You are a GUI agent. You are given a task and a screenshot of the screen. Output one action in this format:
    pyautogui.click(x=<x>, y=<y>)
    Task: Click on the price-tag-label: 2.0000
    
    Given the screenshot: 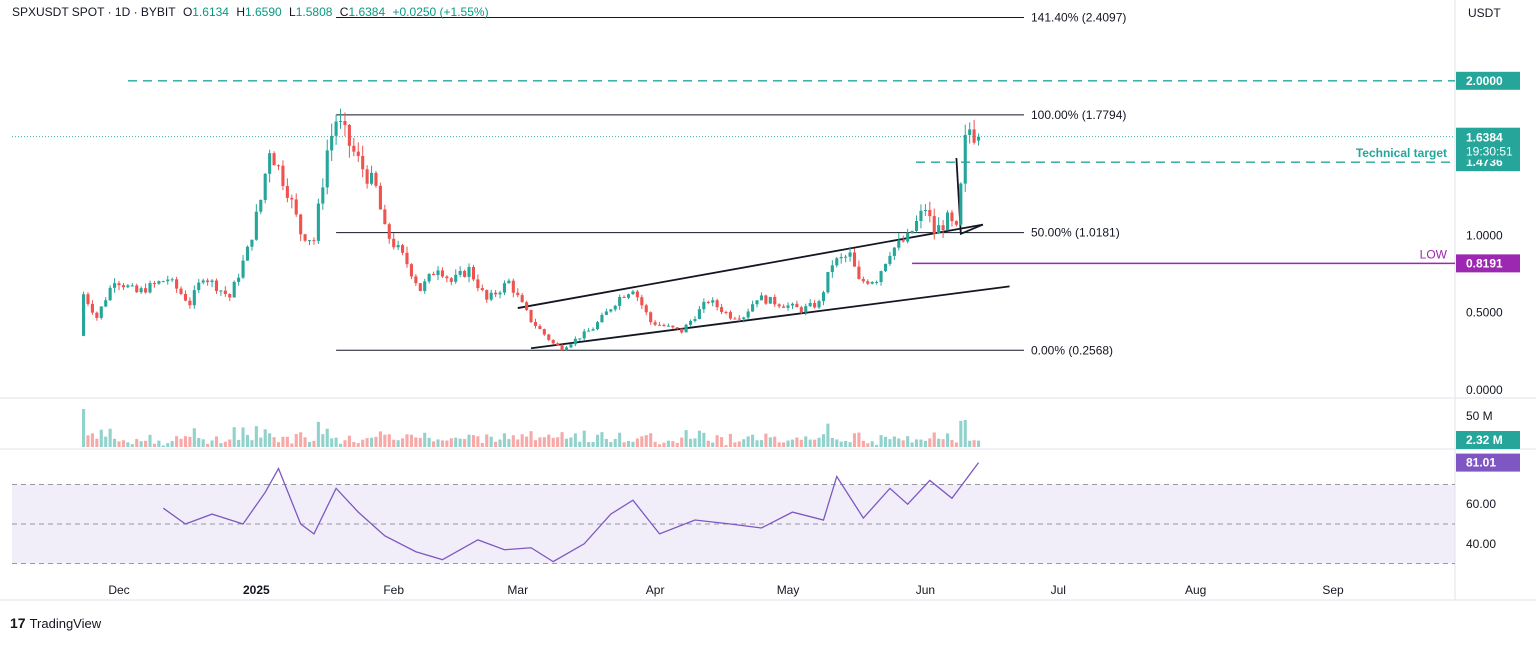 What is the action you would take?
    pyautogui.click(x=1484, y=81)
    